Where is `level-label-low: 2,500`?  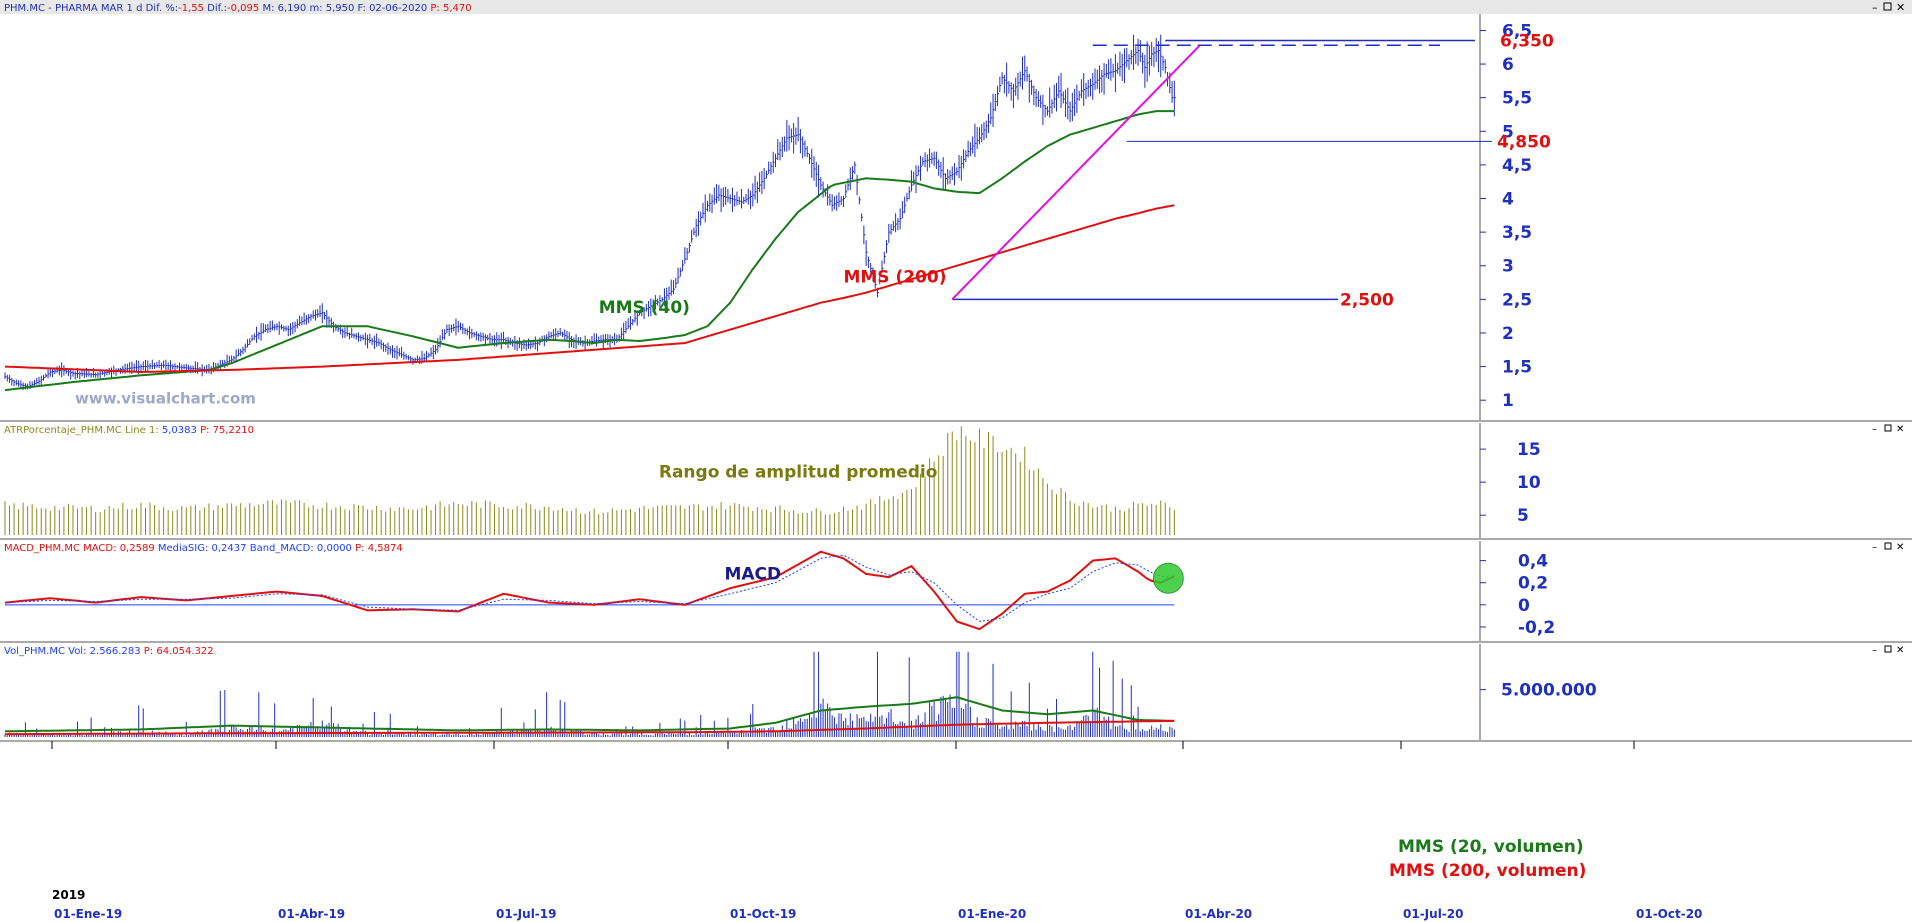
level-label-low: 2,500 is located at coordinates (1367, 300).